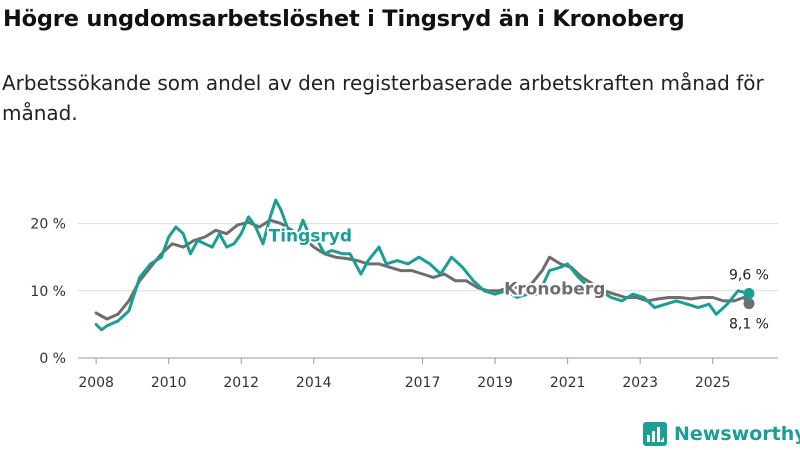  Describe the element at coordinates (737, 434) in the screenshot. I see `brand-name: Newsworthy` at that location.